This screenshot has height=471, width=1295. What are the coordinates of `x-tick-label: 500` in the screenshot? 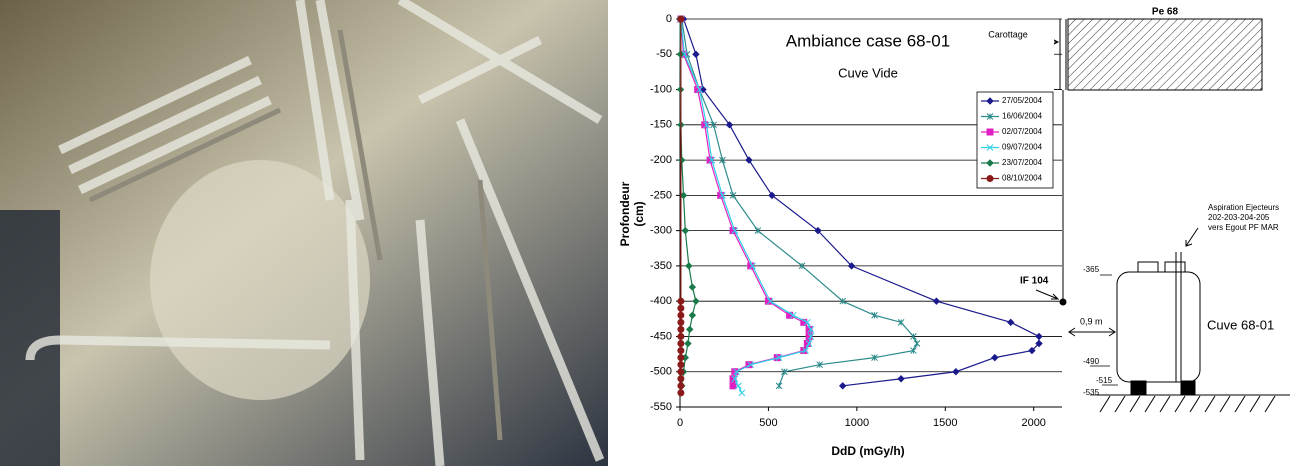 It's located at (768, 423).